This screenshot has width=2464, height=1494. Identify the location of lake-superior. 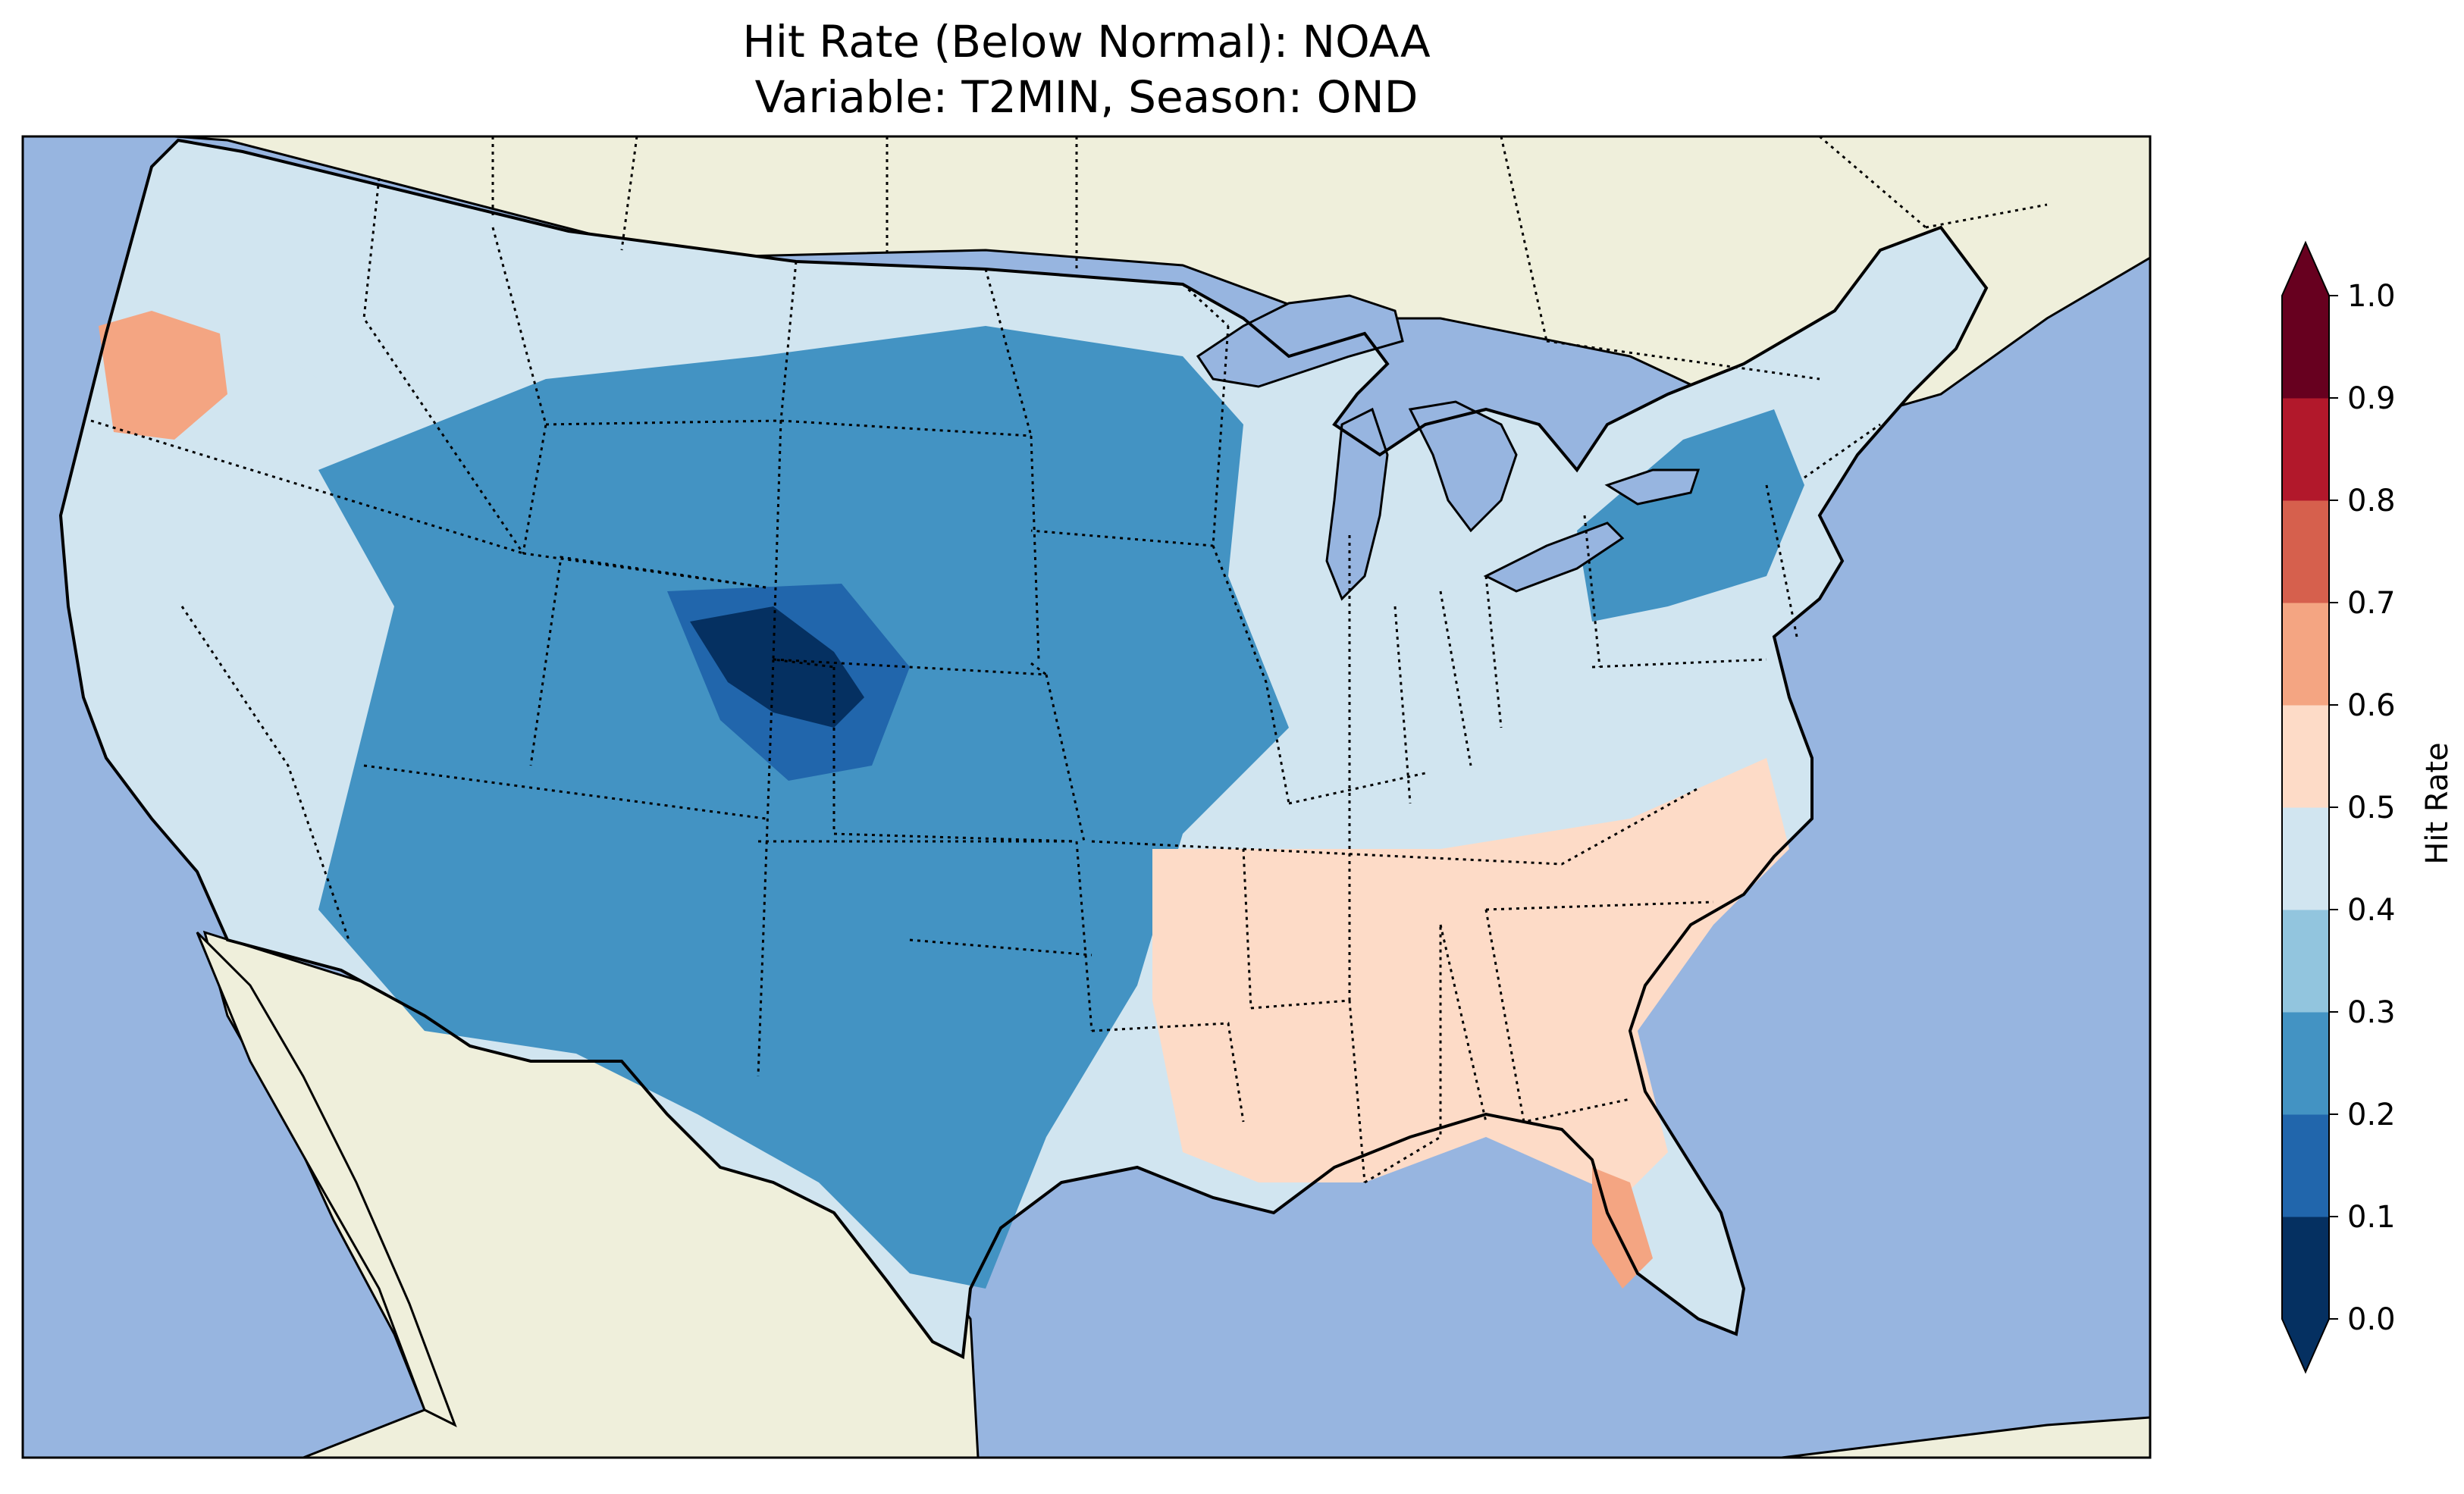
(1300, 341).